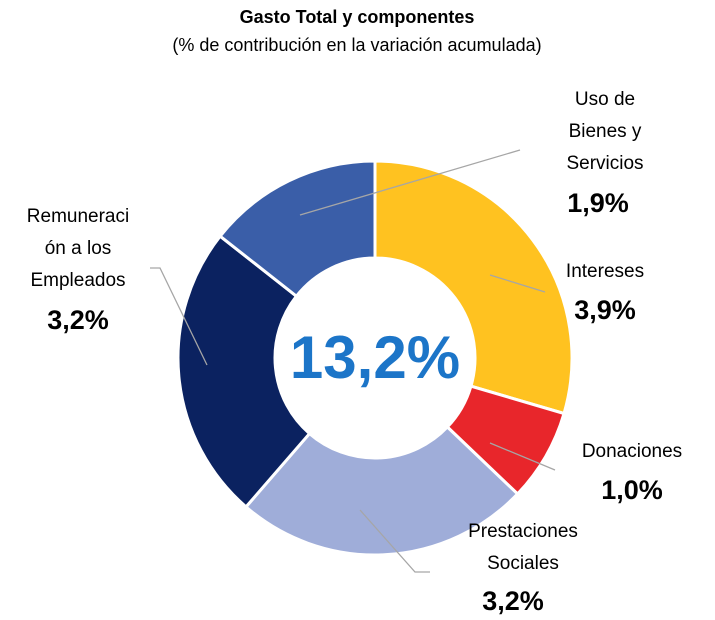 The width and height of the screenshot is (715, 620). I want to click on segment-label: ón a los, so click(78, 248).